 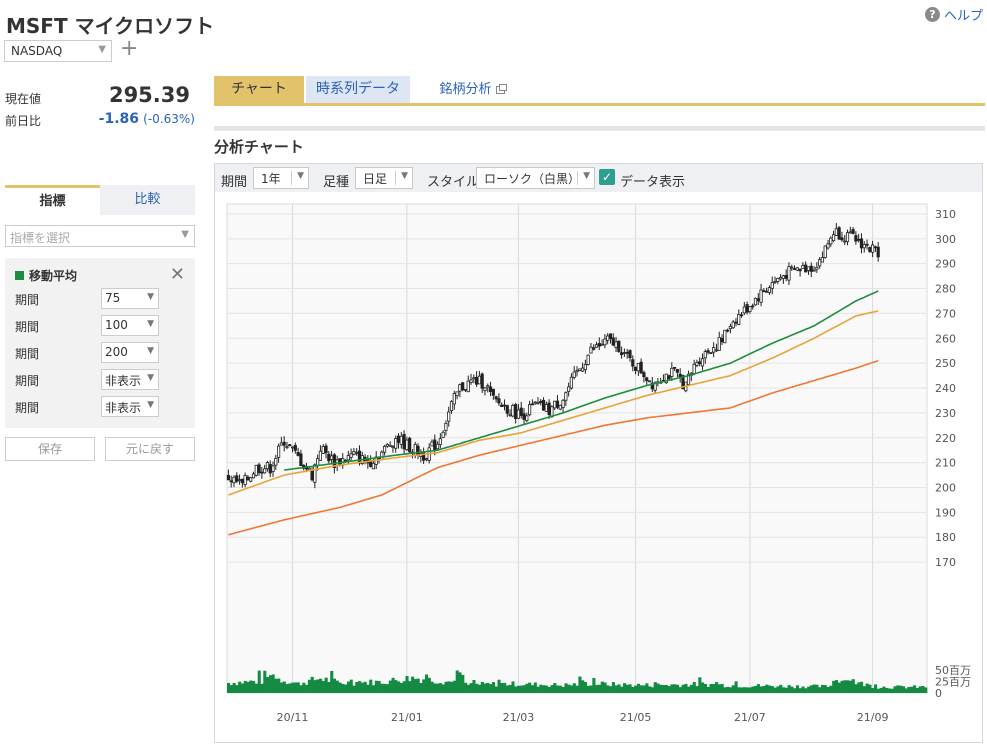 What do you see at coordinates (100, 236) in the screenshot?
I see `indicator-select: 指標を選択 ▼` at bounding box center [100, 236].